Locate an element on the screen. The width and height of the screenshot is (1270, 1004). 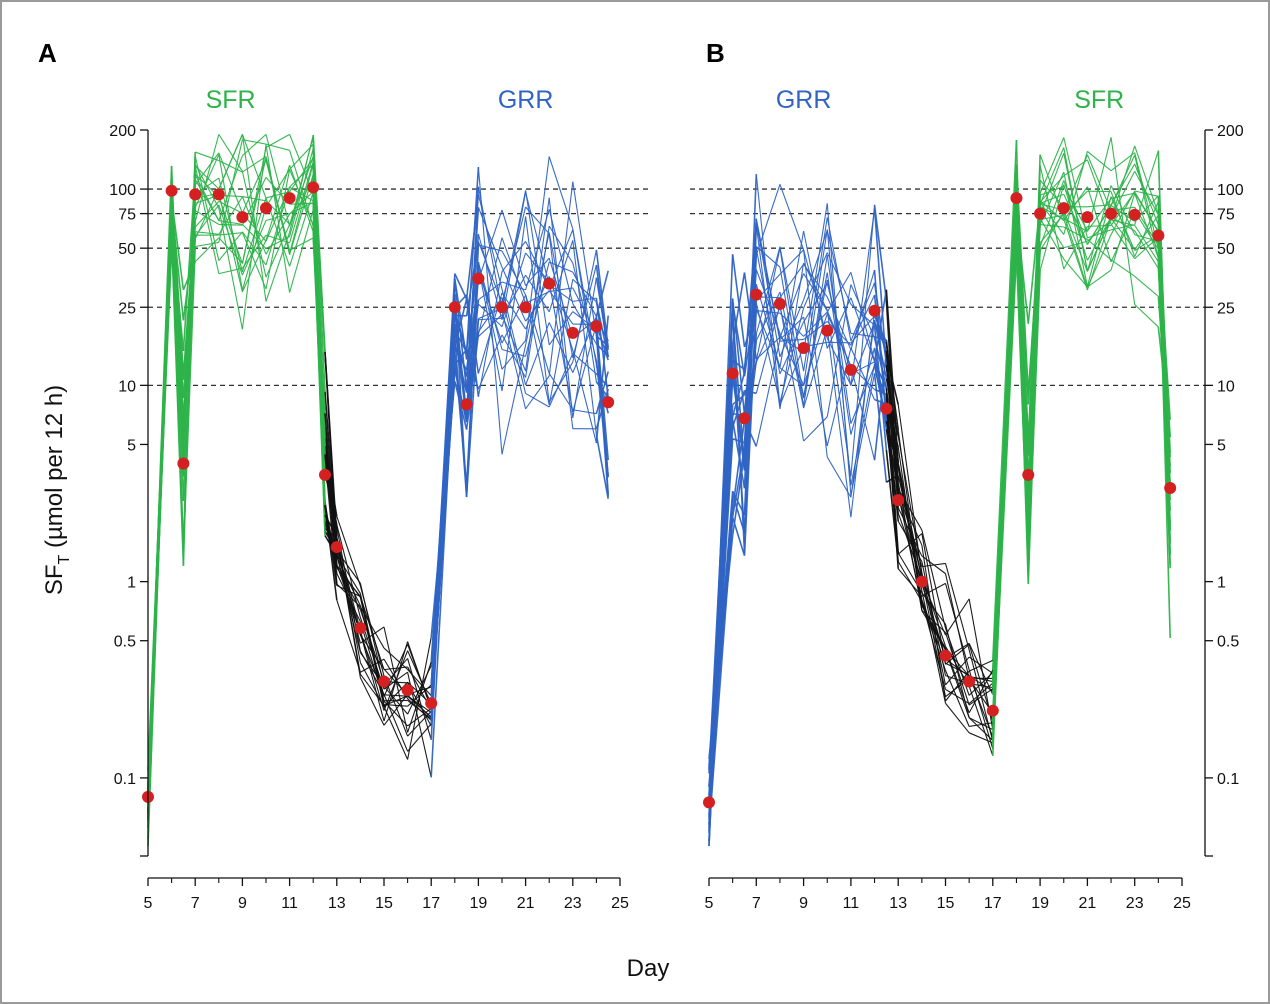
panel-a-x-tick-label: 13 is located at coordinates (337, 903).